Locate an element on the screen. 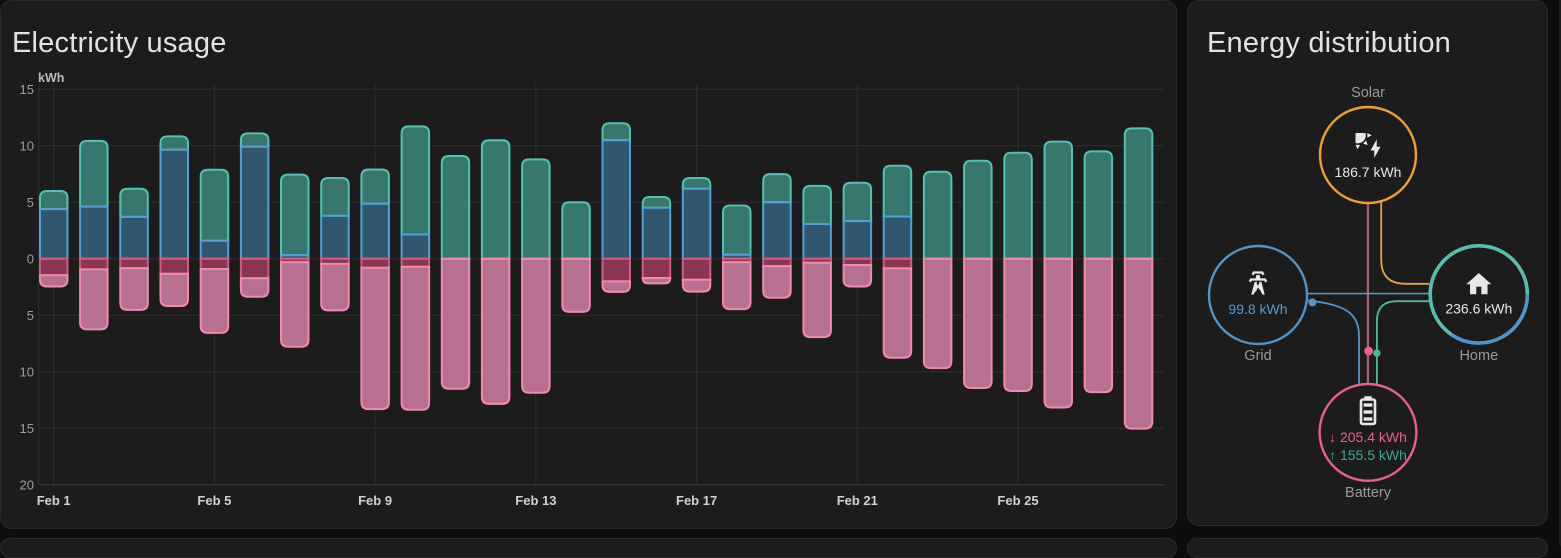  svg-text: Feb 21 is located at coordinates (857, 500).